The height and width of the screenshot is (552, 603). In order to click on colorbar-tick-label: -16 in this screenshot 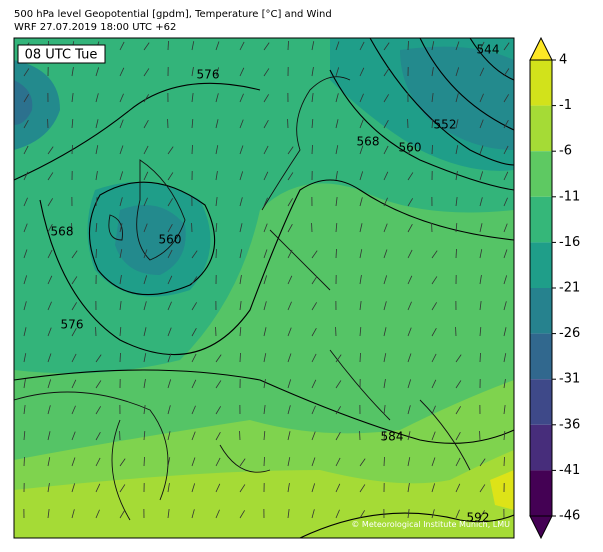, I will do `click(569, 242)`.